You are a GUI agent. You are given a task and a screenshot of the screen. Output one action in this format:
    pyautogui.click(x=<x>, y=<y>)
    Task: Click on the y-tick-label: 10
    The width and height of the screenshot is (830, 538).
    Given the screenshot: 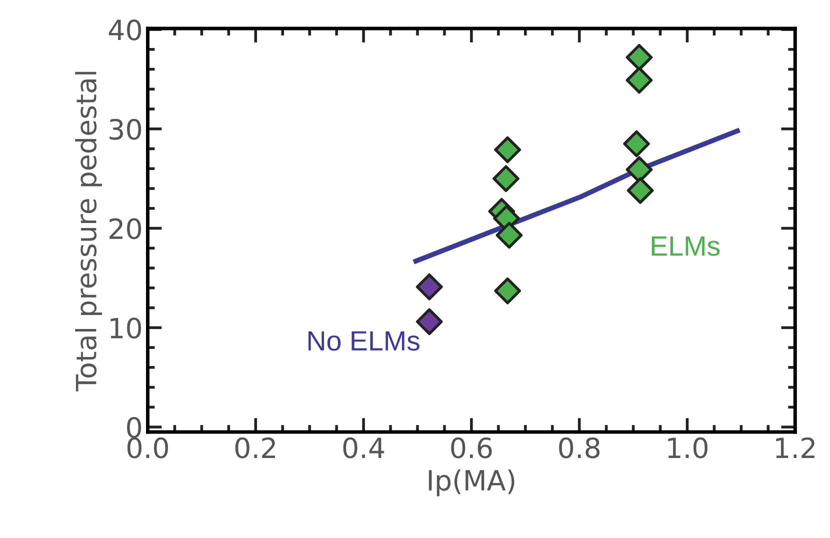 What is the action you would take?
    pyautogui.click(x=126, y=328)
    